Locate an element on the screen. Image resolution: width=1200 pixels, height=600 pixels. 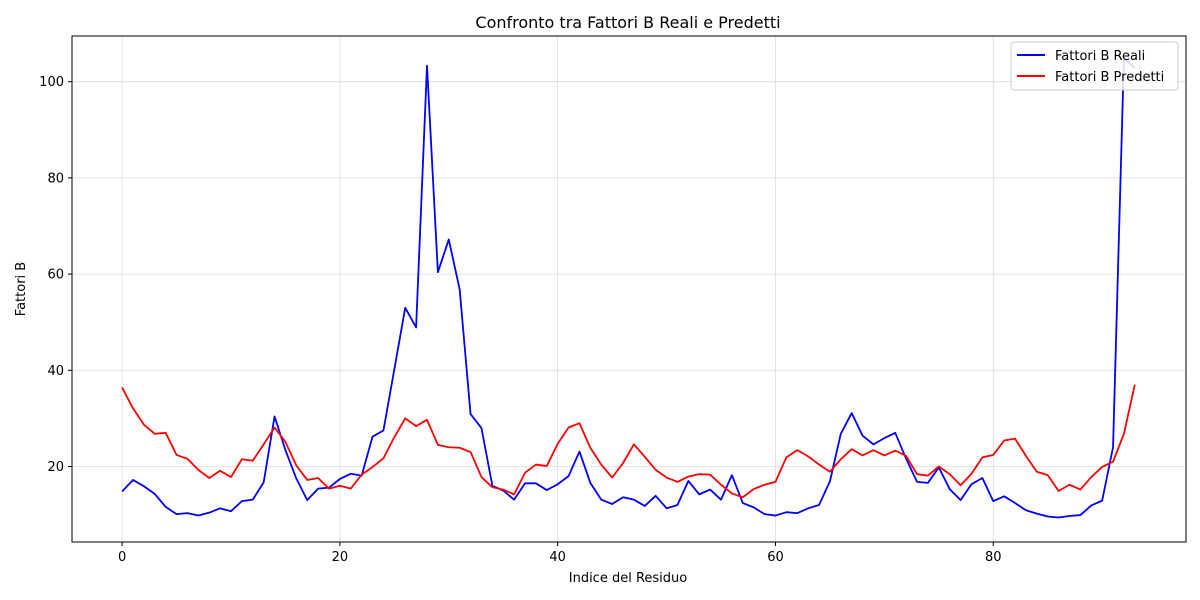
y-tick-label: 20 is located at coordinates (55, 467).